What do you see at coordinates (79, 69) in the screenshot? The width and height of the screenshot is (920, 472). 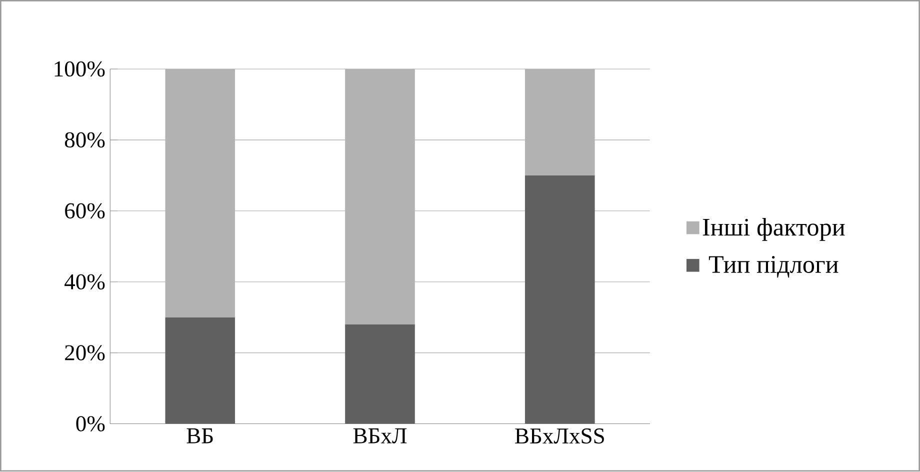 I see `y-tick-label: 100%` at bounding box center [79, 69].